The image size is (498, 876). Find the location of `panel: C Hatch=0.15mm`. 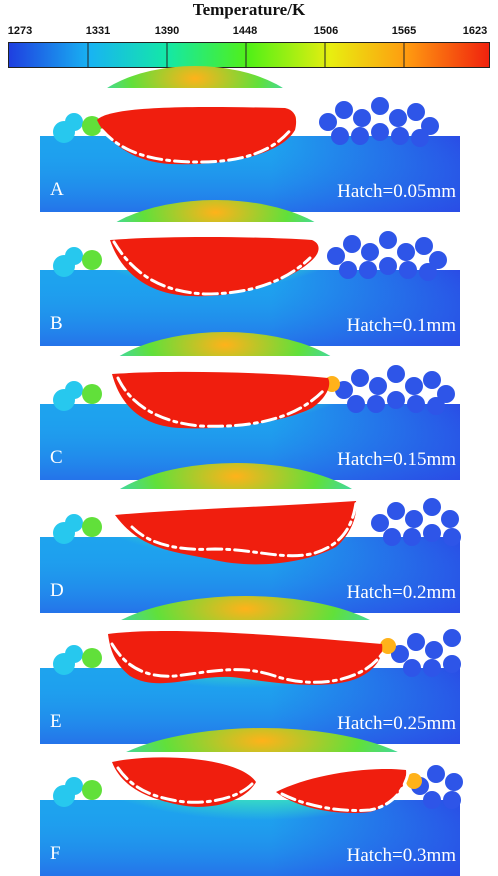

panel: C Hatch=0.15mm is located at coordinates (250, 406).